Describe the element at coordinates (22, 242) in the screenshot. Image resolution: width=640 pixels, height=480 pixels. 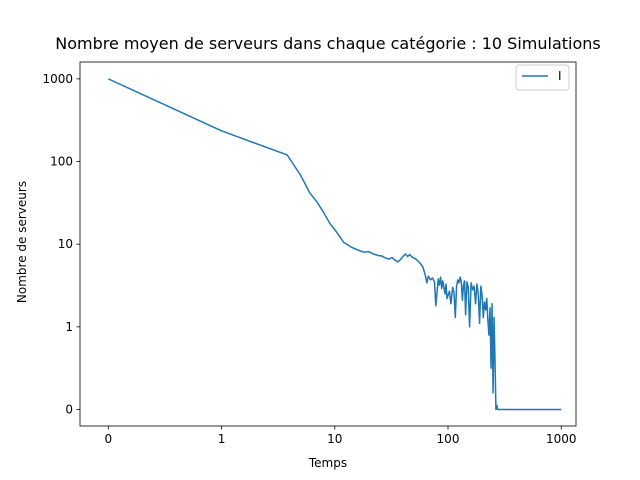
I see `y-axis-title: Nombre de serveurs` at that location.